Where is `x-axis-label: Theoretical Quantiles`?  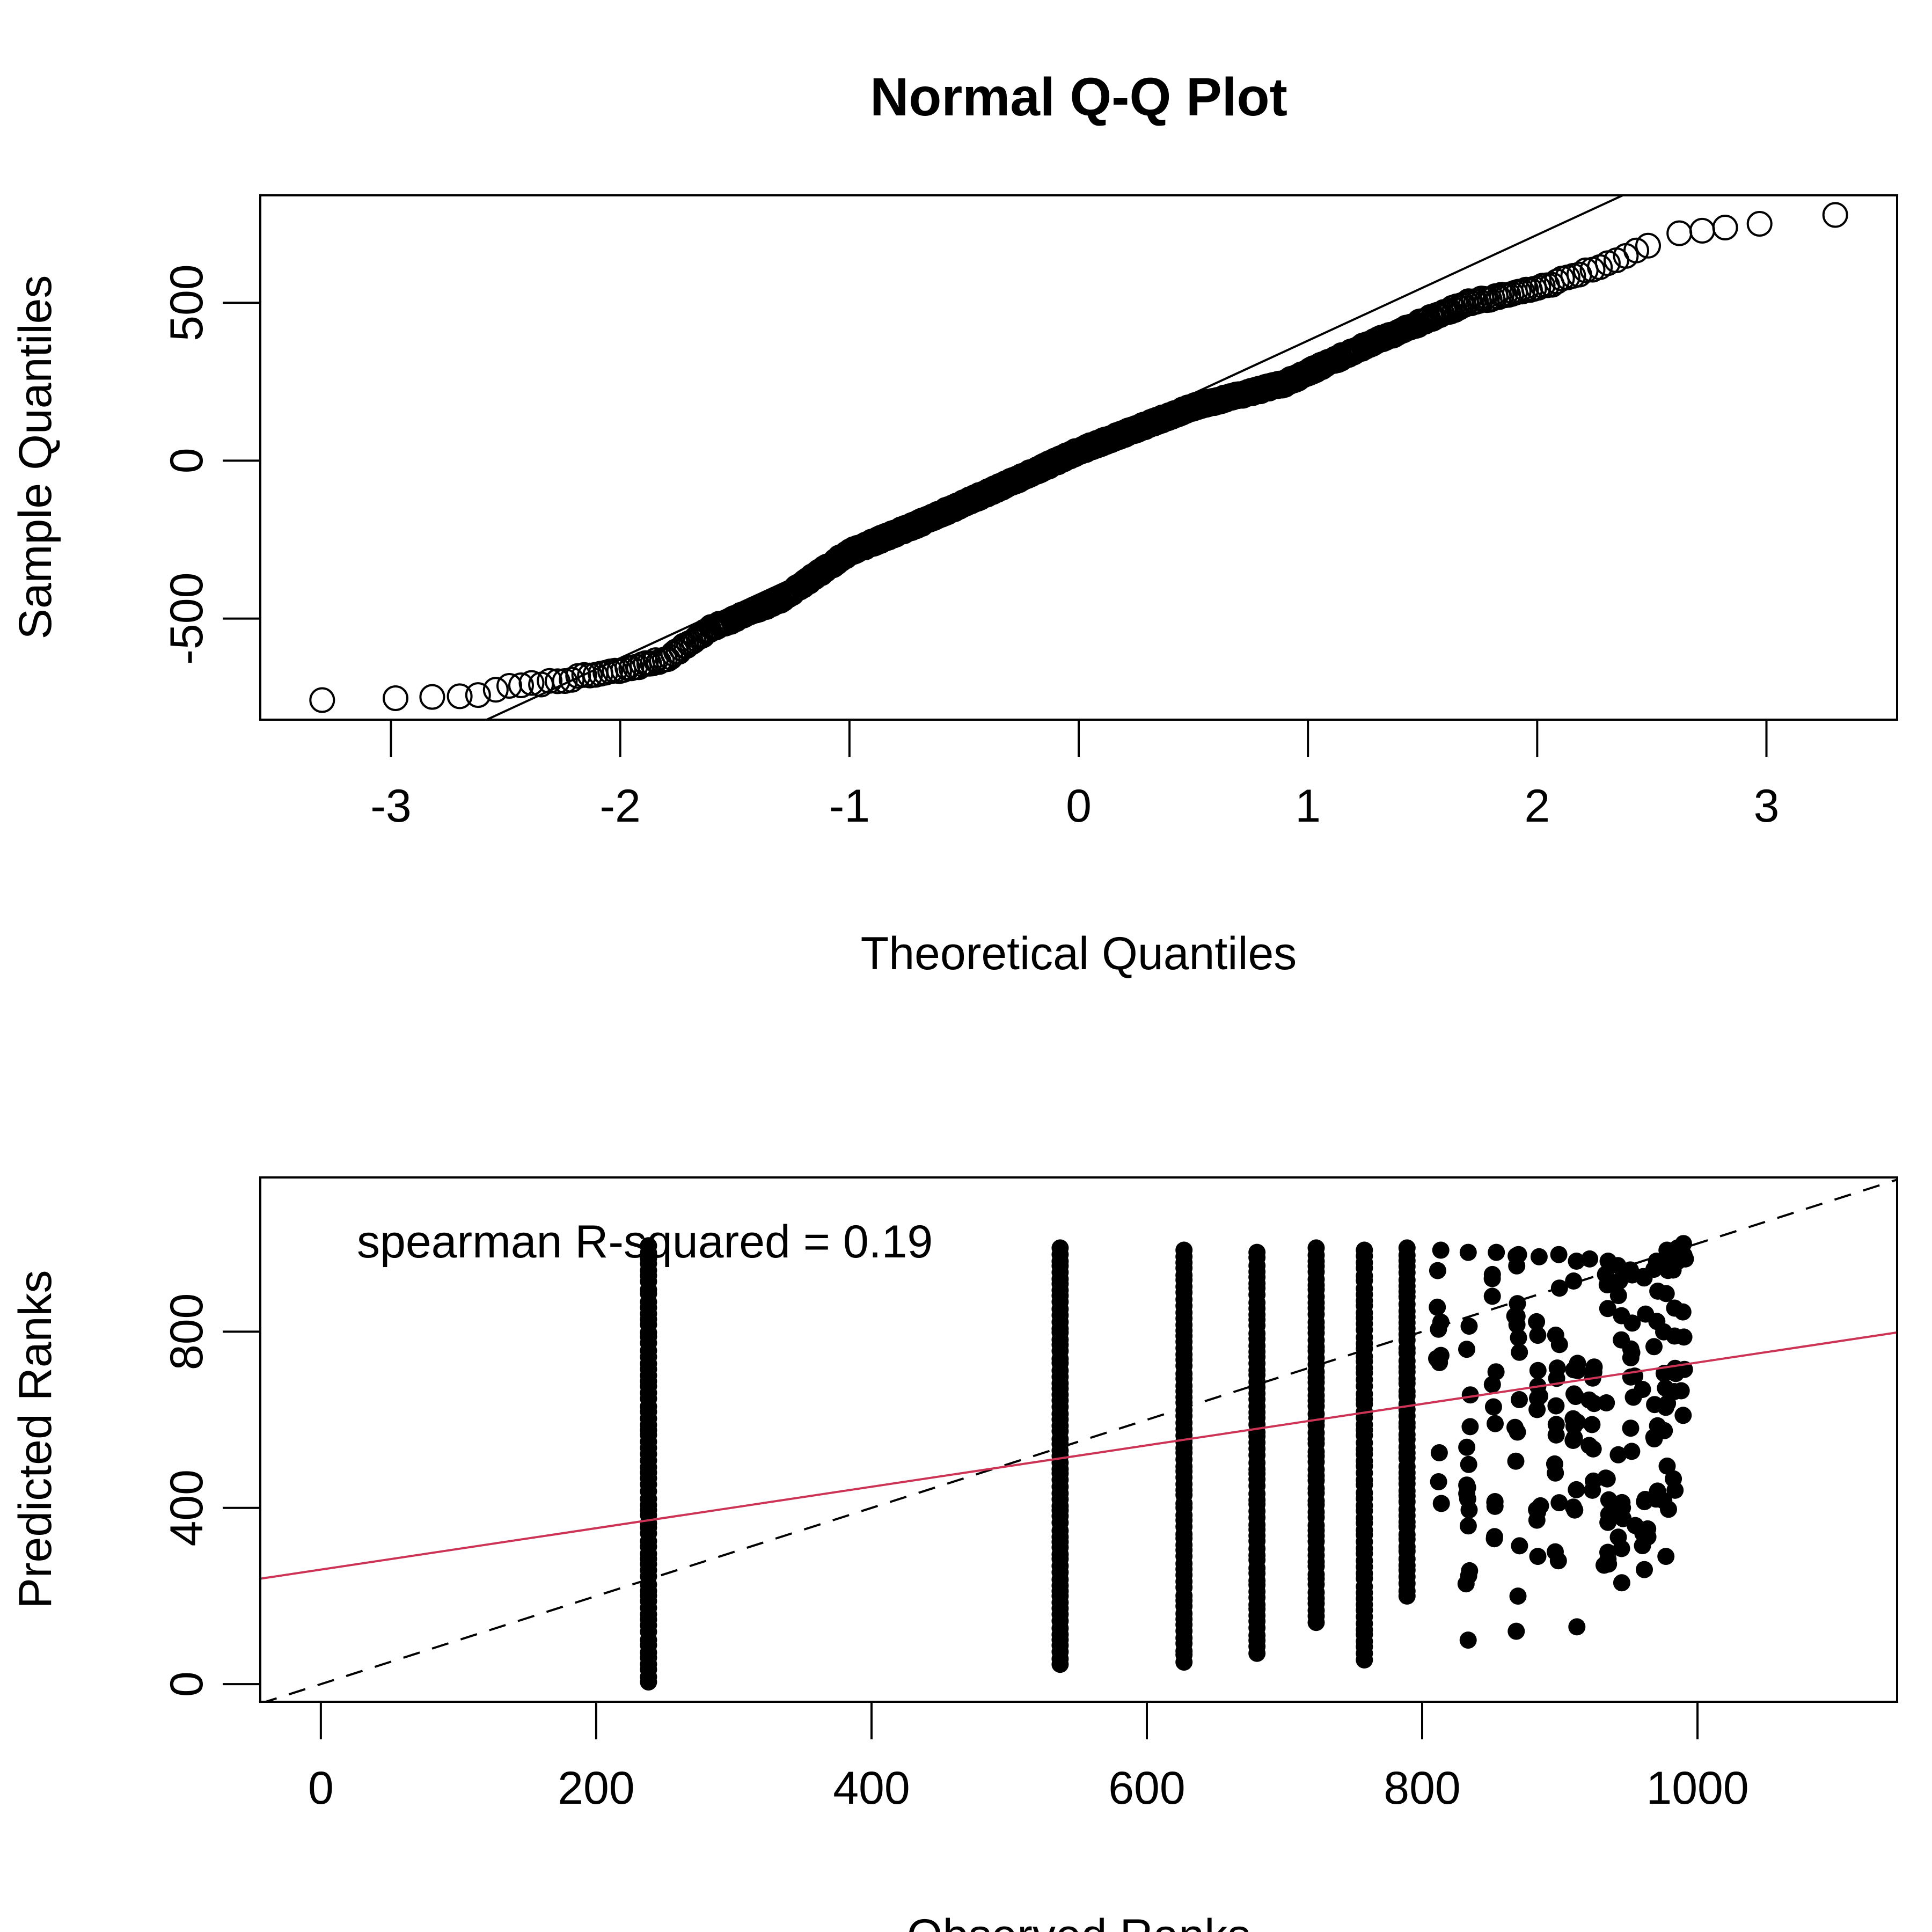 x-axis-label: Theoretical Quantiles is located at coordinates (1079, 953).